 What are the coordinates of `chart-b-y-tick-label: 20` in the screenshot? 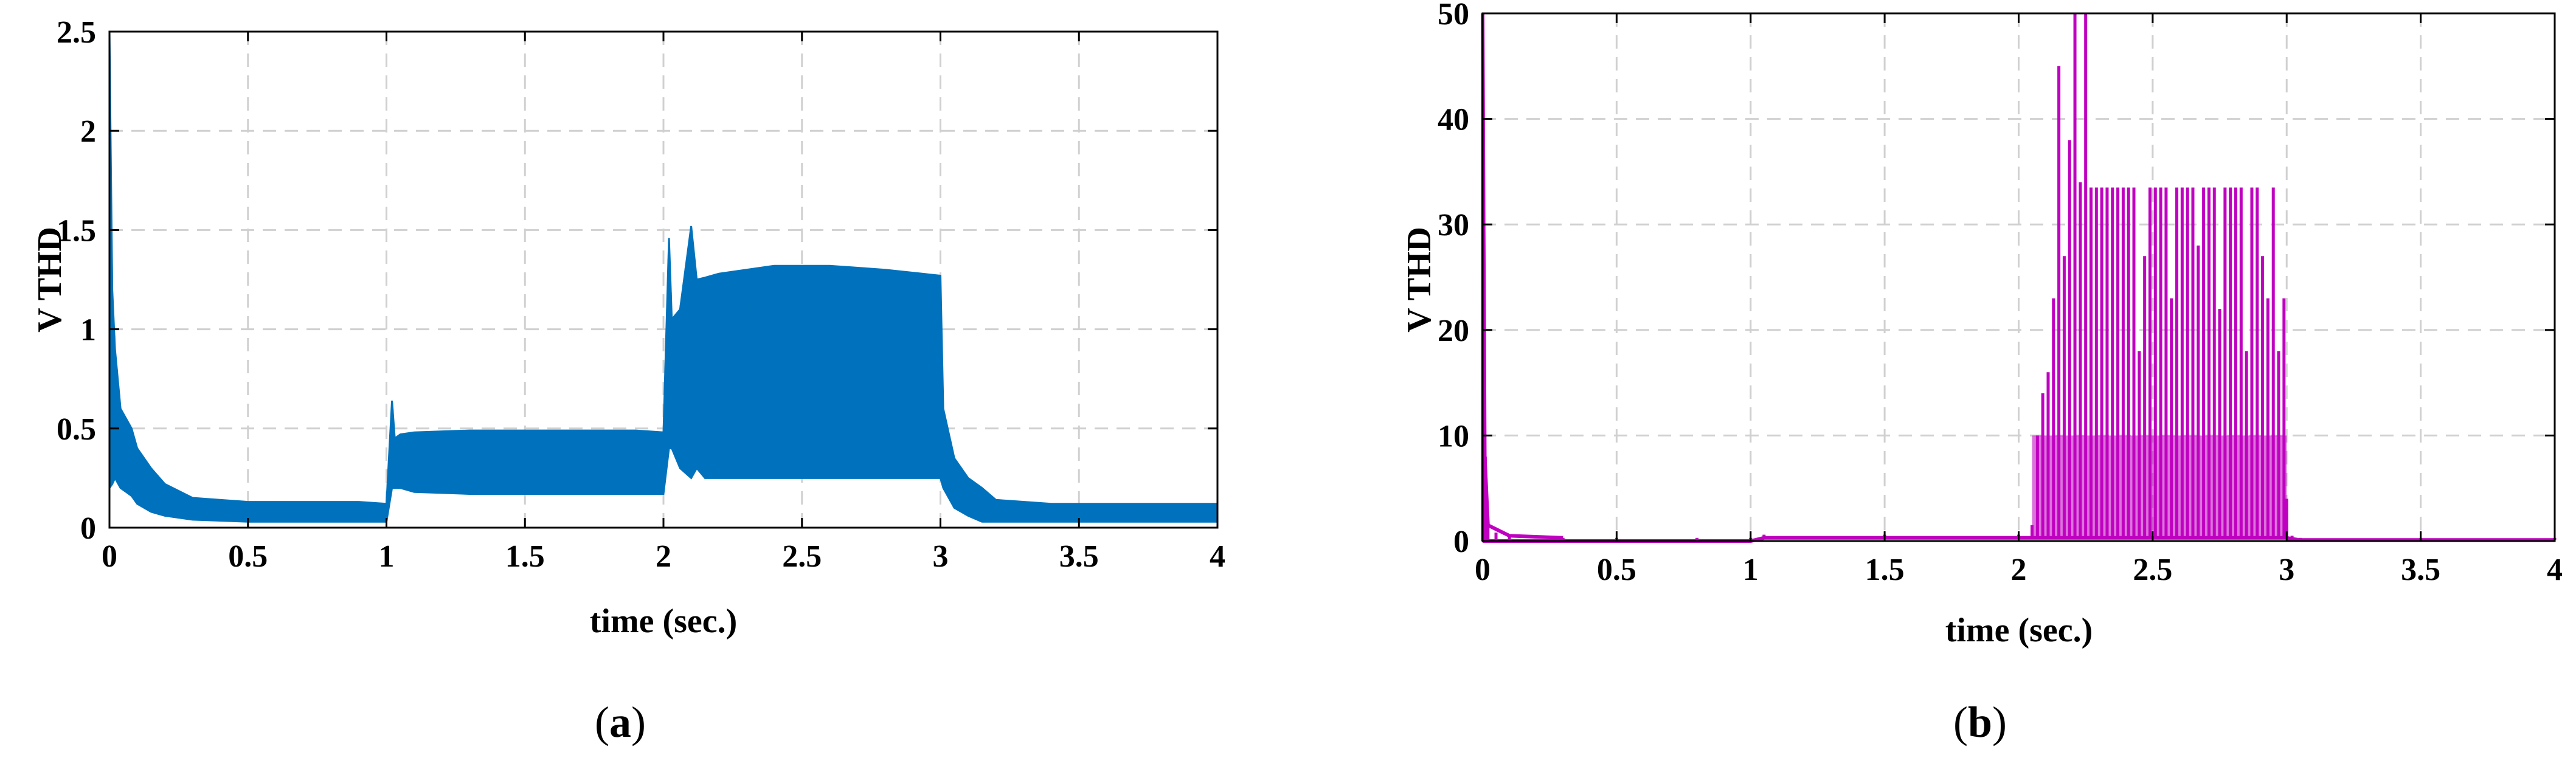 It's located at (1453, 331).